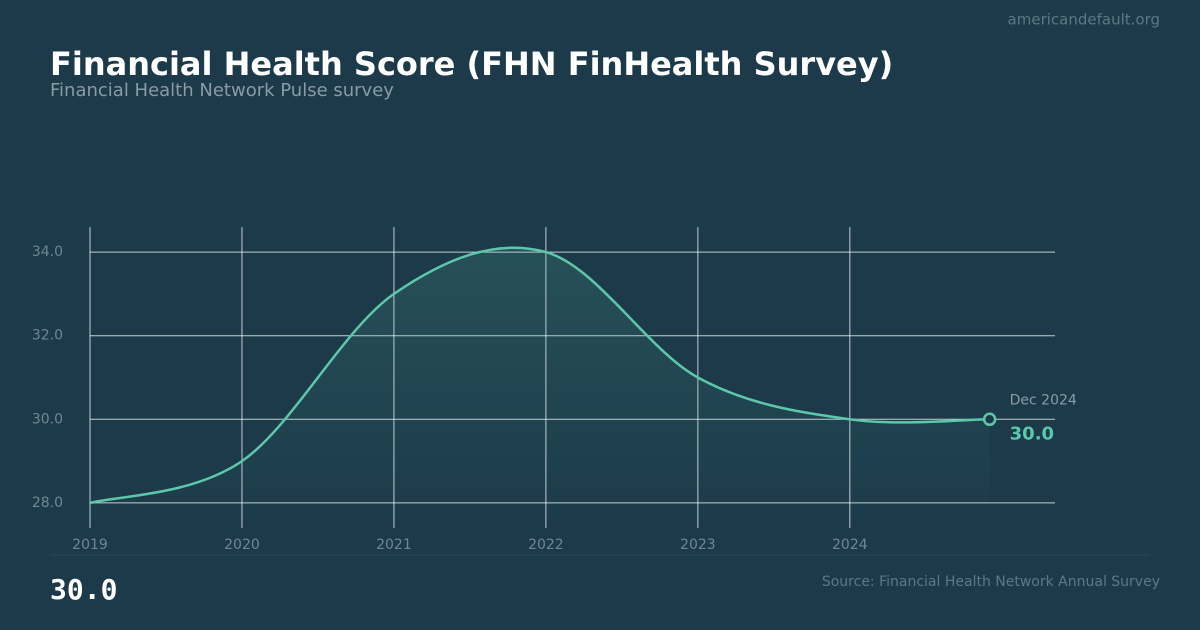 This screenshot has width=1200, height=630. What do you see at coordinates (83, 589) in the screenshot?
I see `headline-value: 30.0` at bounding box center [83, 589].